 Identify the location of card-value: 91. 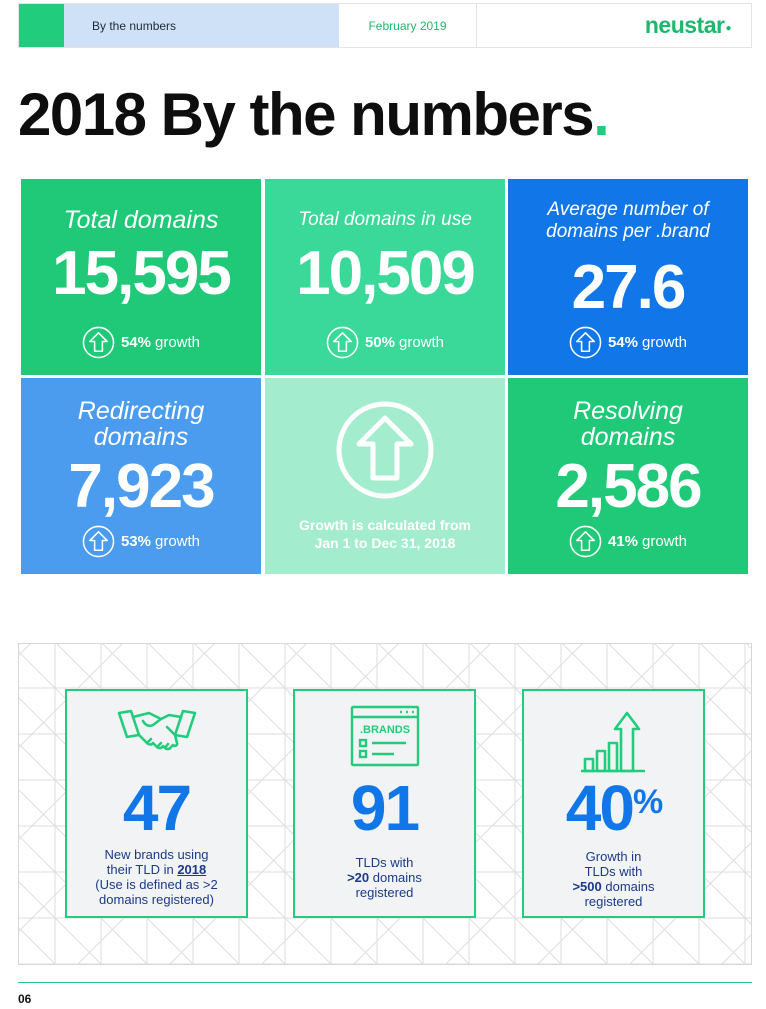
(385, 808).